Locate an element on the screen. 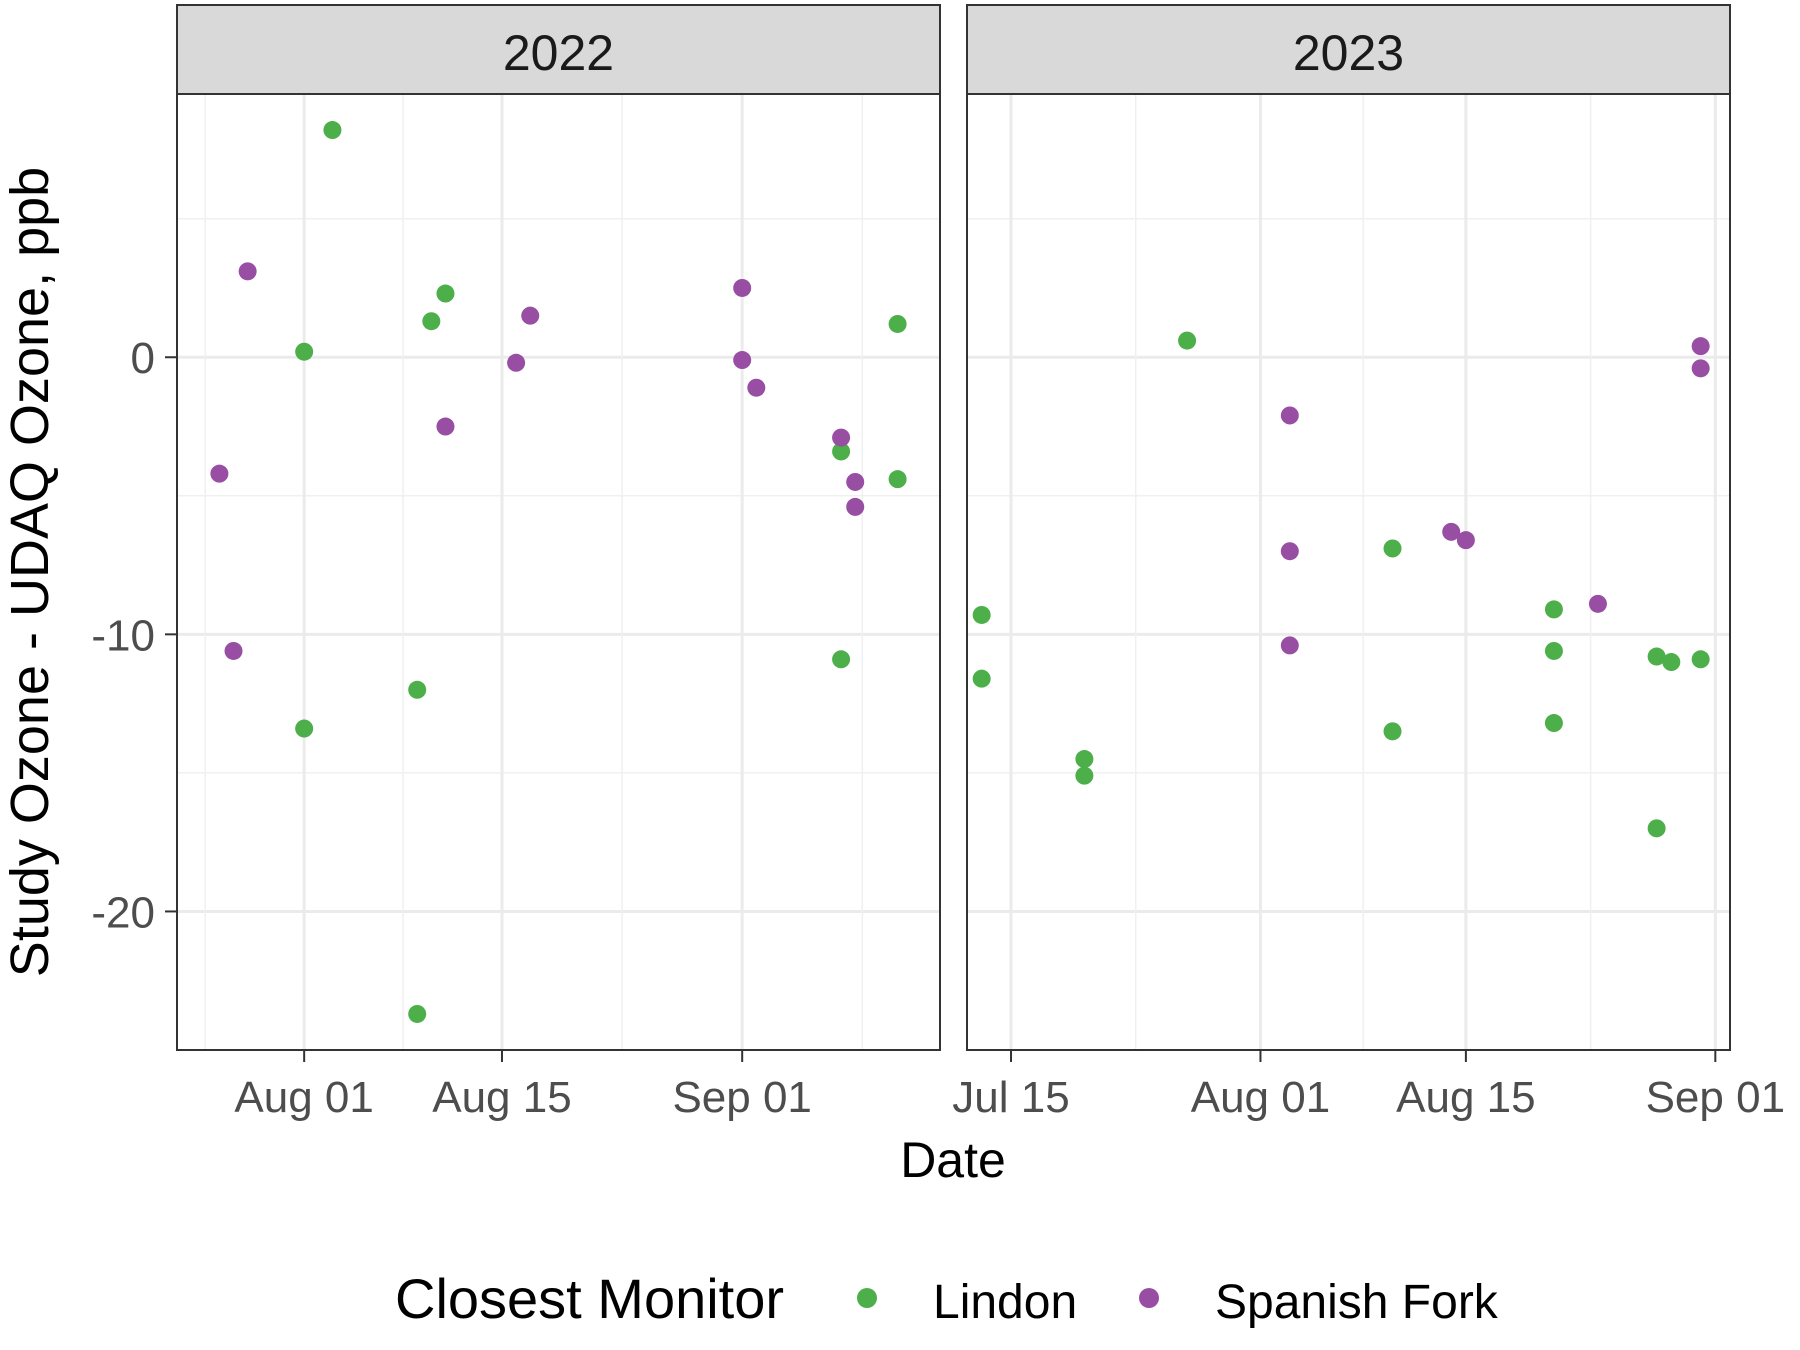 Image resolution: width=1800 pixels, height=1350 pixels. y-tick-label: -20 is located at coordinates (123, 912).